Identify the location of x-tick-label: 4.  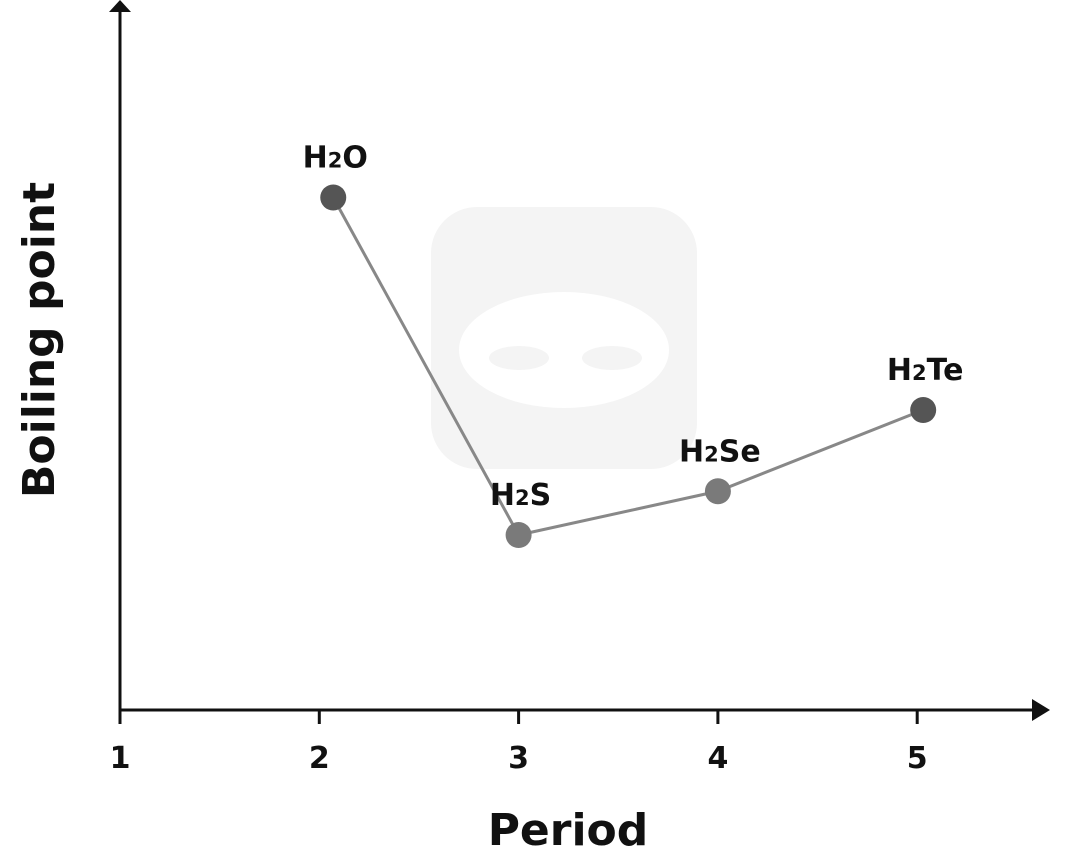
(717, 758).